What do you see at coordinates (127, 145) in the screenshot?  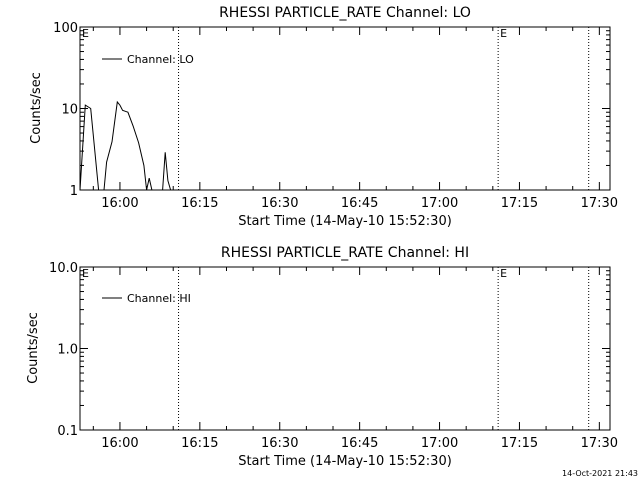 I see `lo-series-line` at bounding box center [127, 145].